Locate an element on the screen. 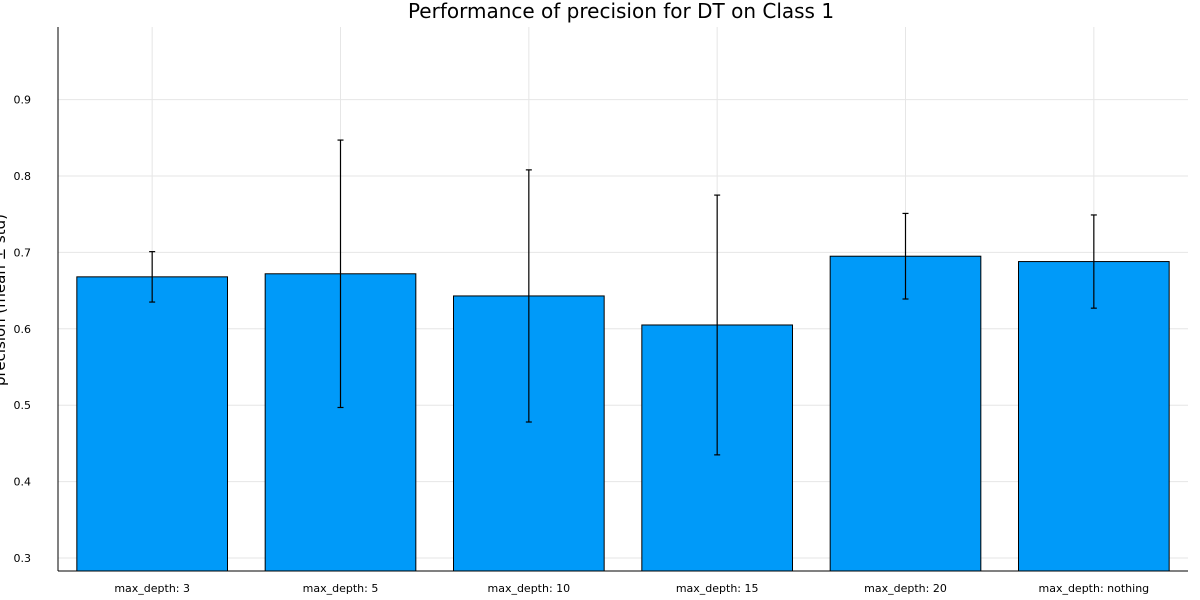  y-tick-label: 0.3 is located at coordinates (23, 558).